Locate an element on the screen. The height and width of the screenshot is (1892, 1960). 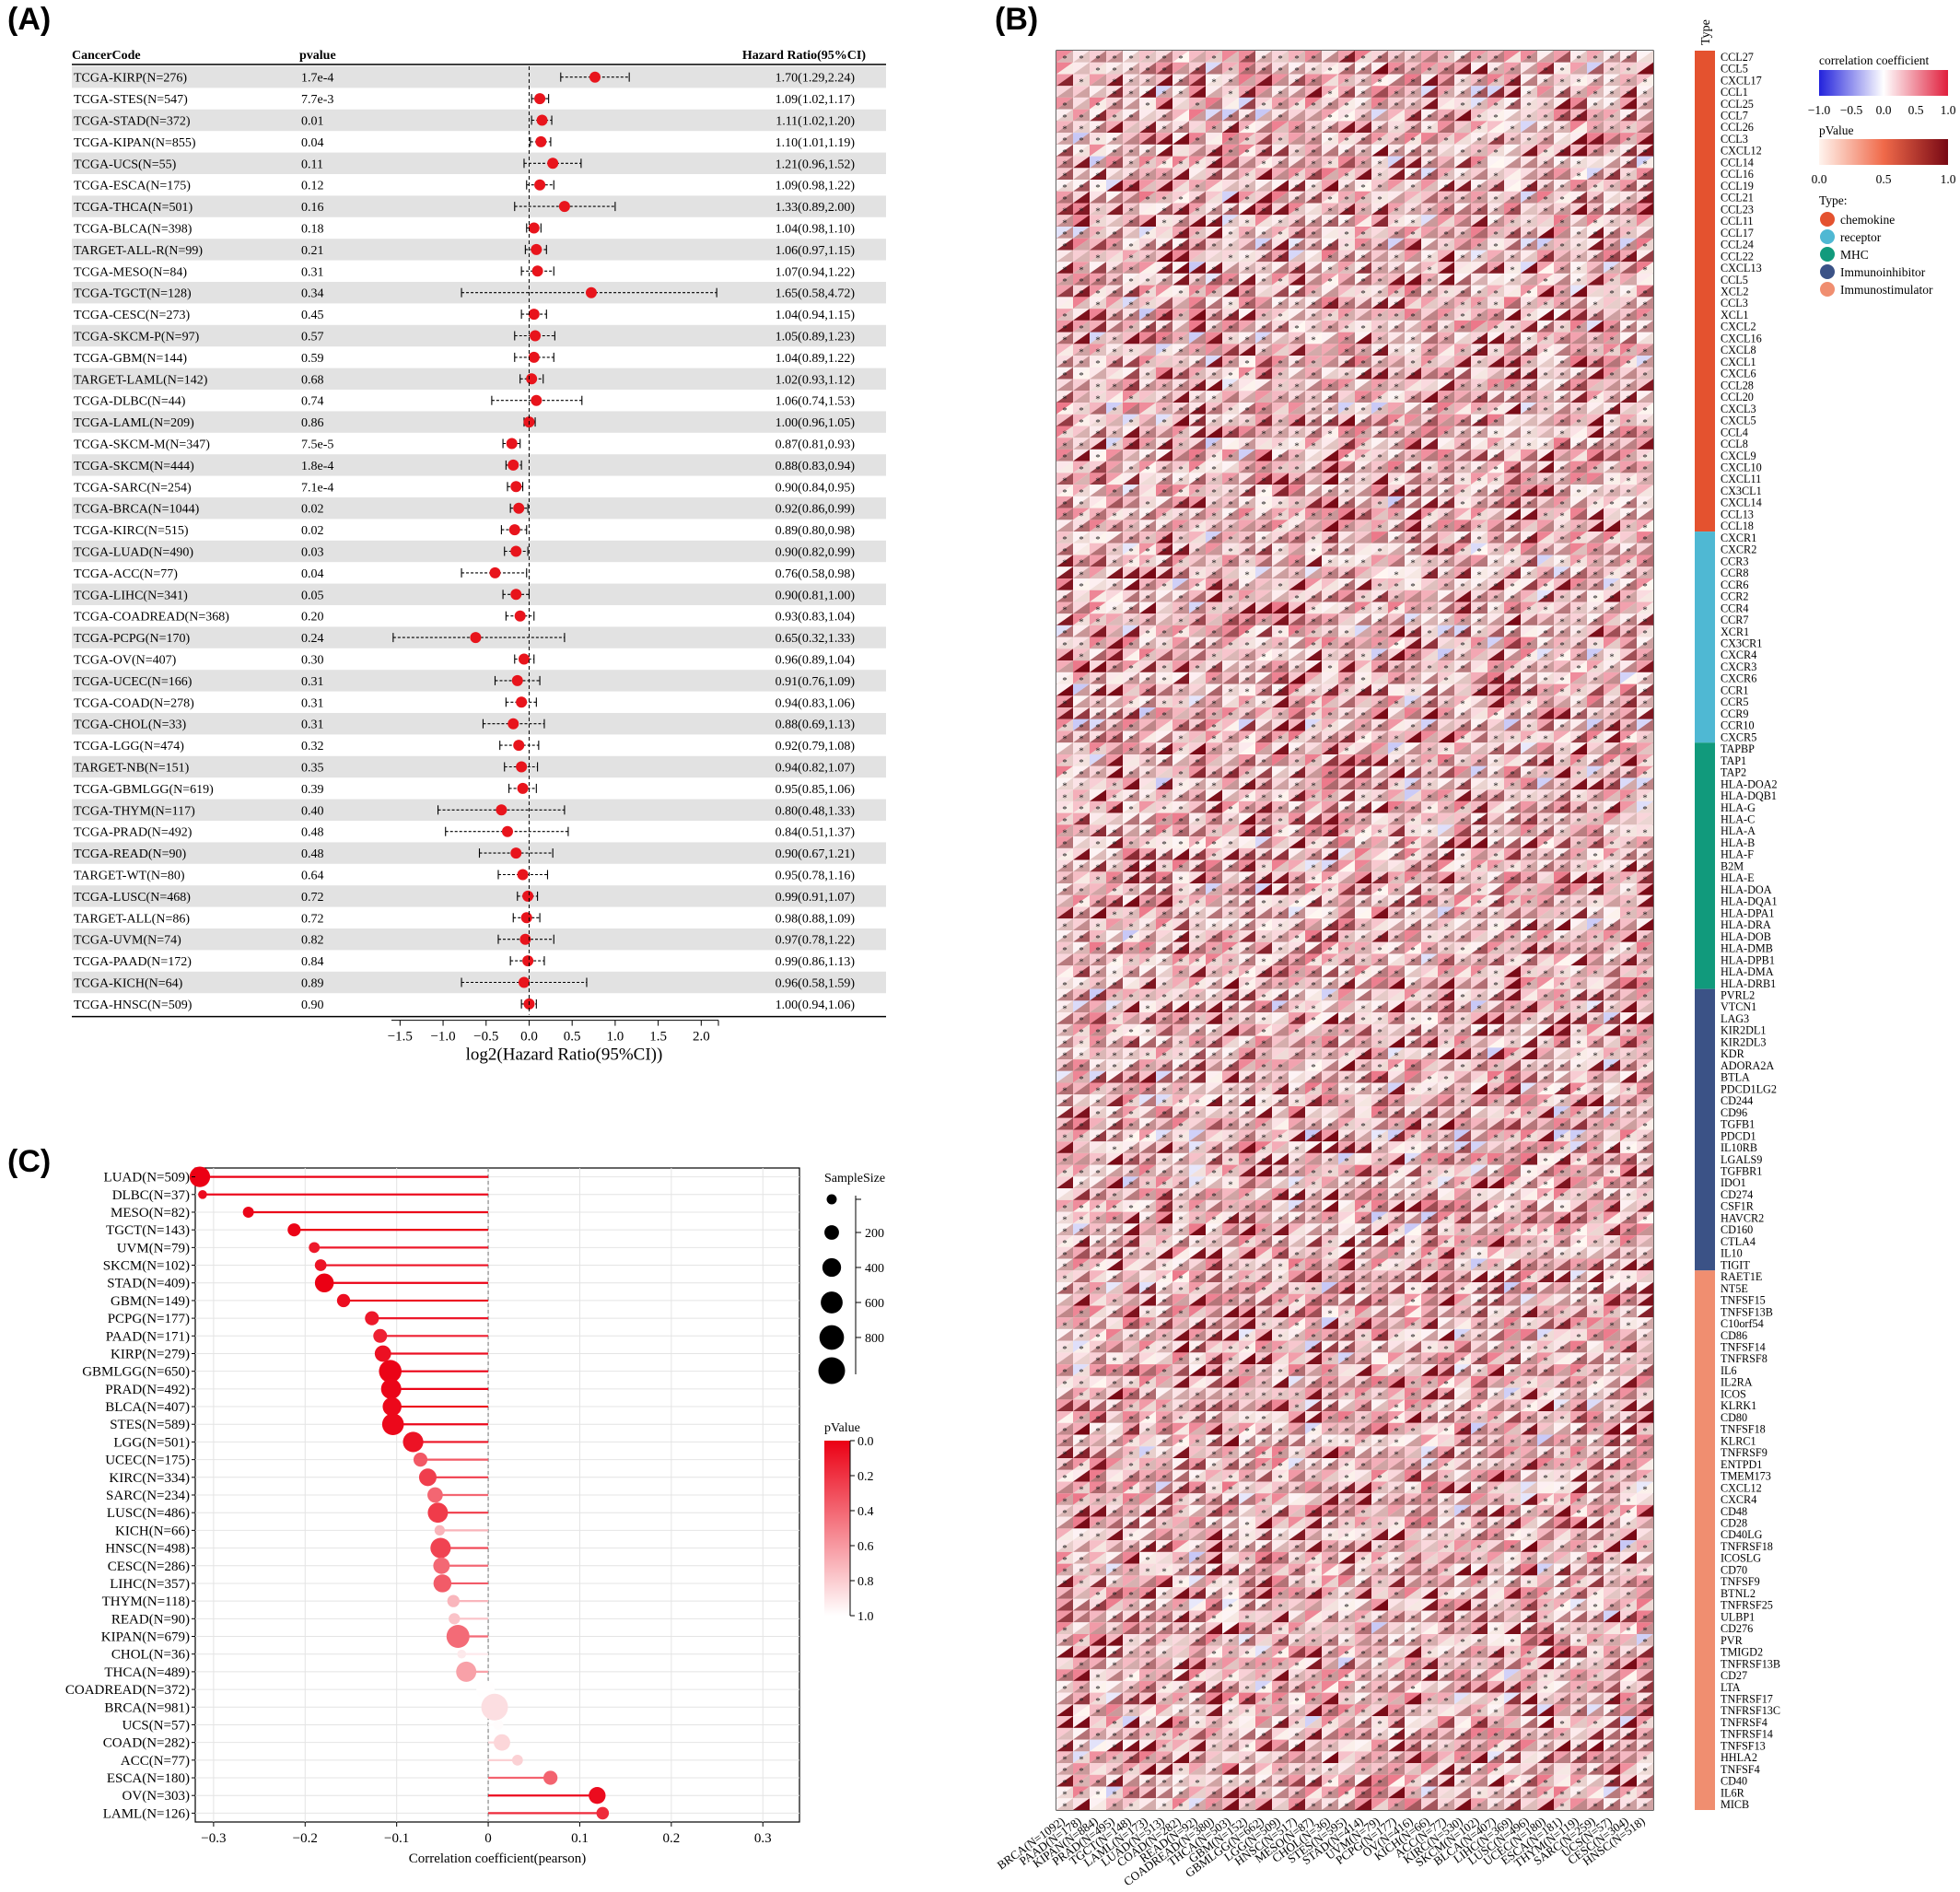
row-pvalue: 0.90 is located at coordinates (312, 1005).